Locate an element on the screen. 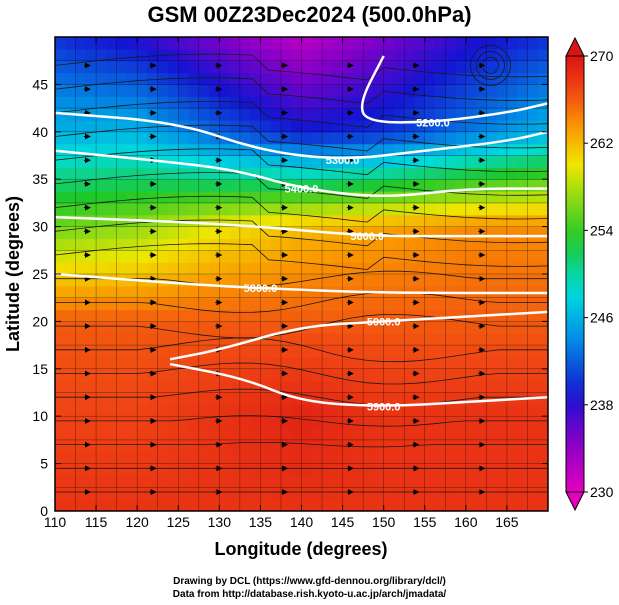 This screenshot has height=605, width=619. contour-label: 5900.0 is located at coordinates (384, 408).